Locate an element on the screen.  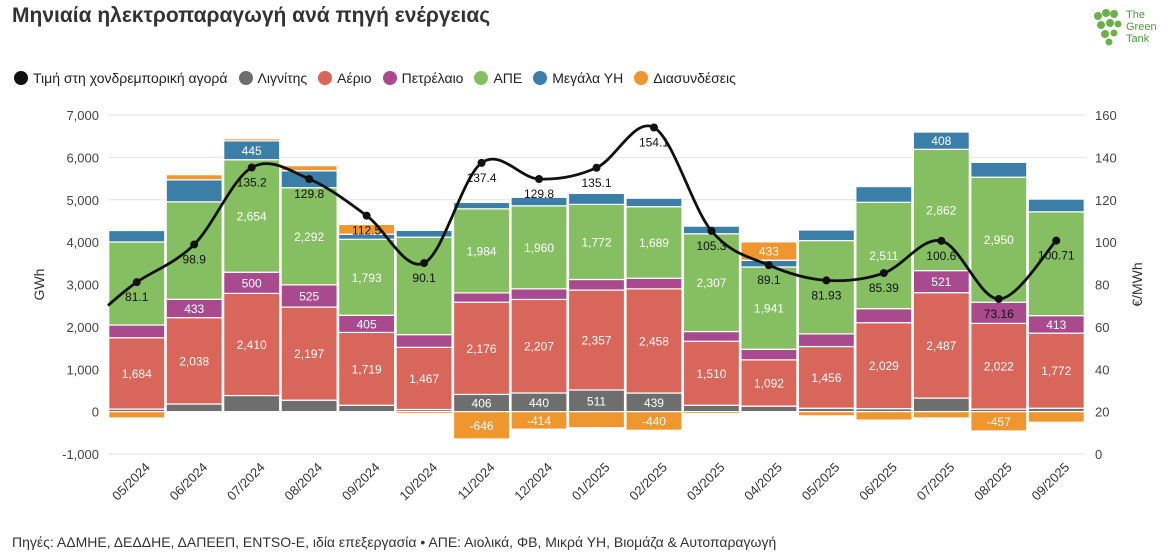
price-label: 135.1 is located at coordinates (596, 183).